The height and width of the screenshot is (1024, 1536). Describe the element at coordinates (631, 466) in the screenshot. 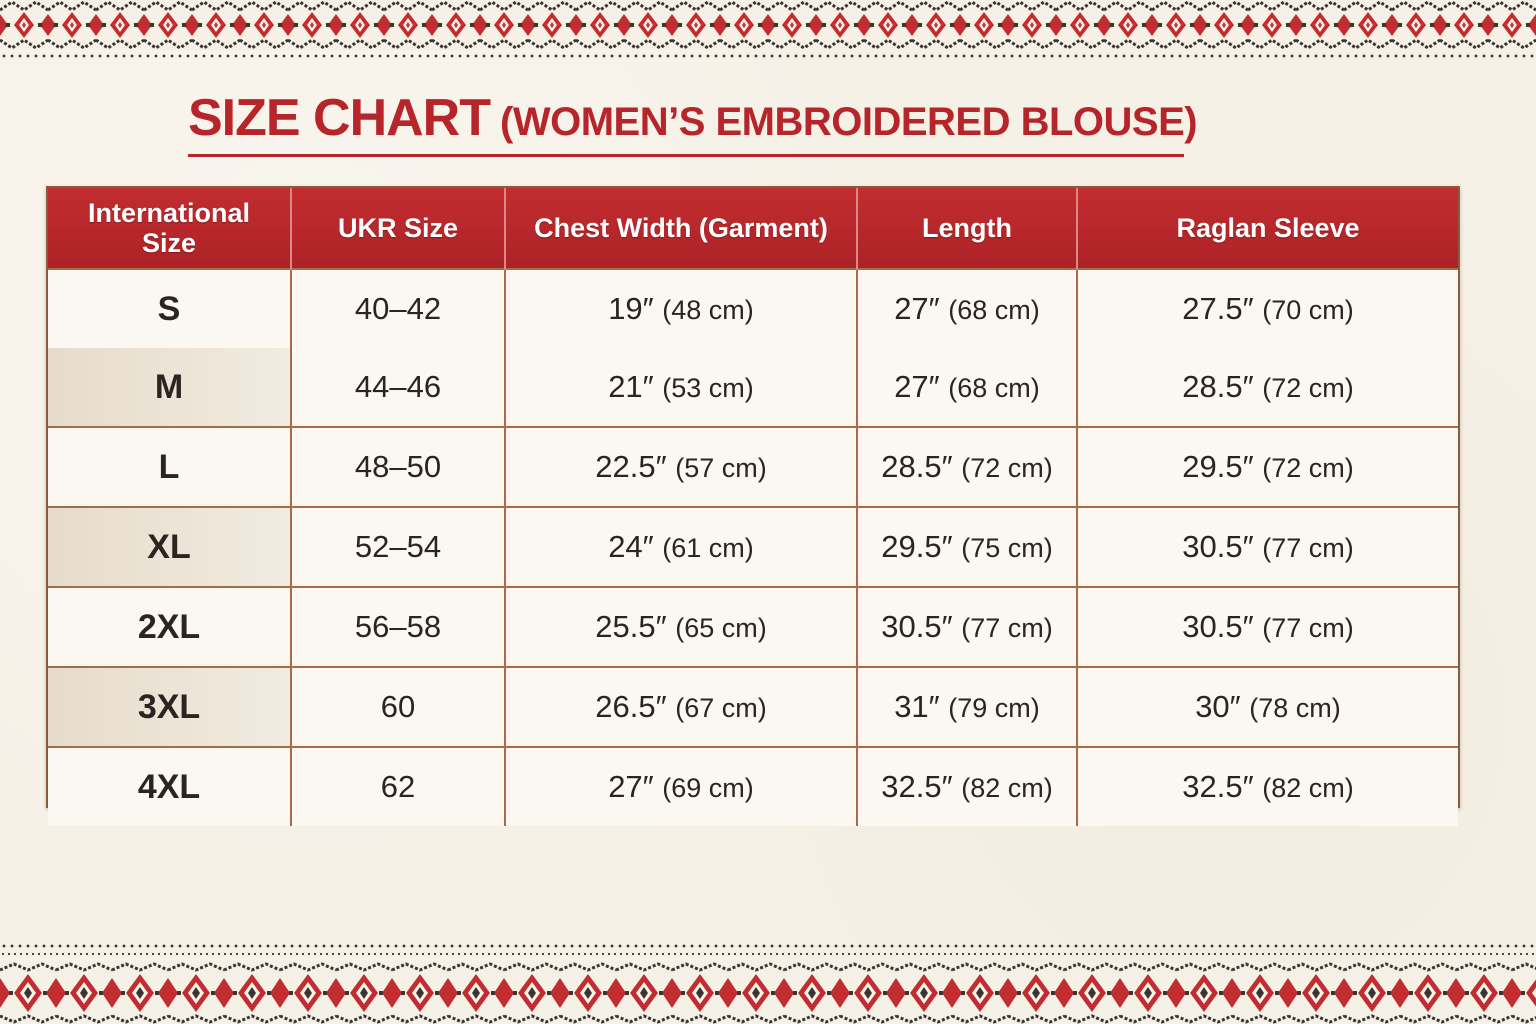

I see `chest-inches: 22.5″` at that location.